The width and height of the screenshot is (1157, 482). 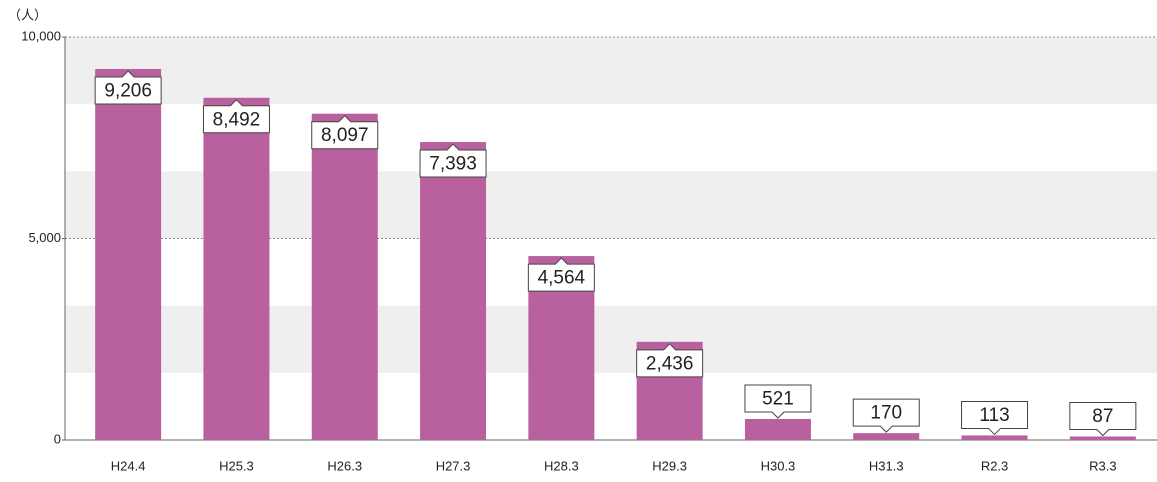 I want to click on value-label: 87, so click(x=1102, y=416).